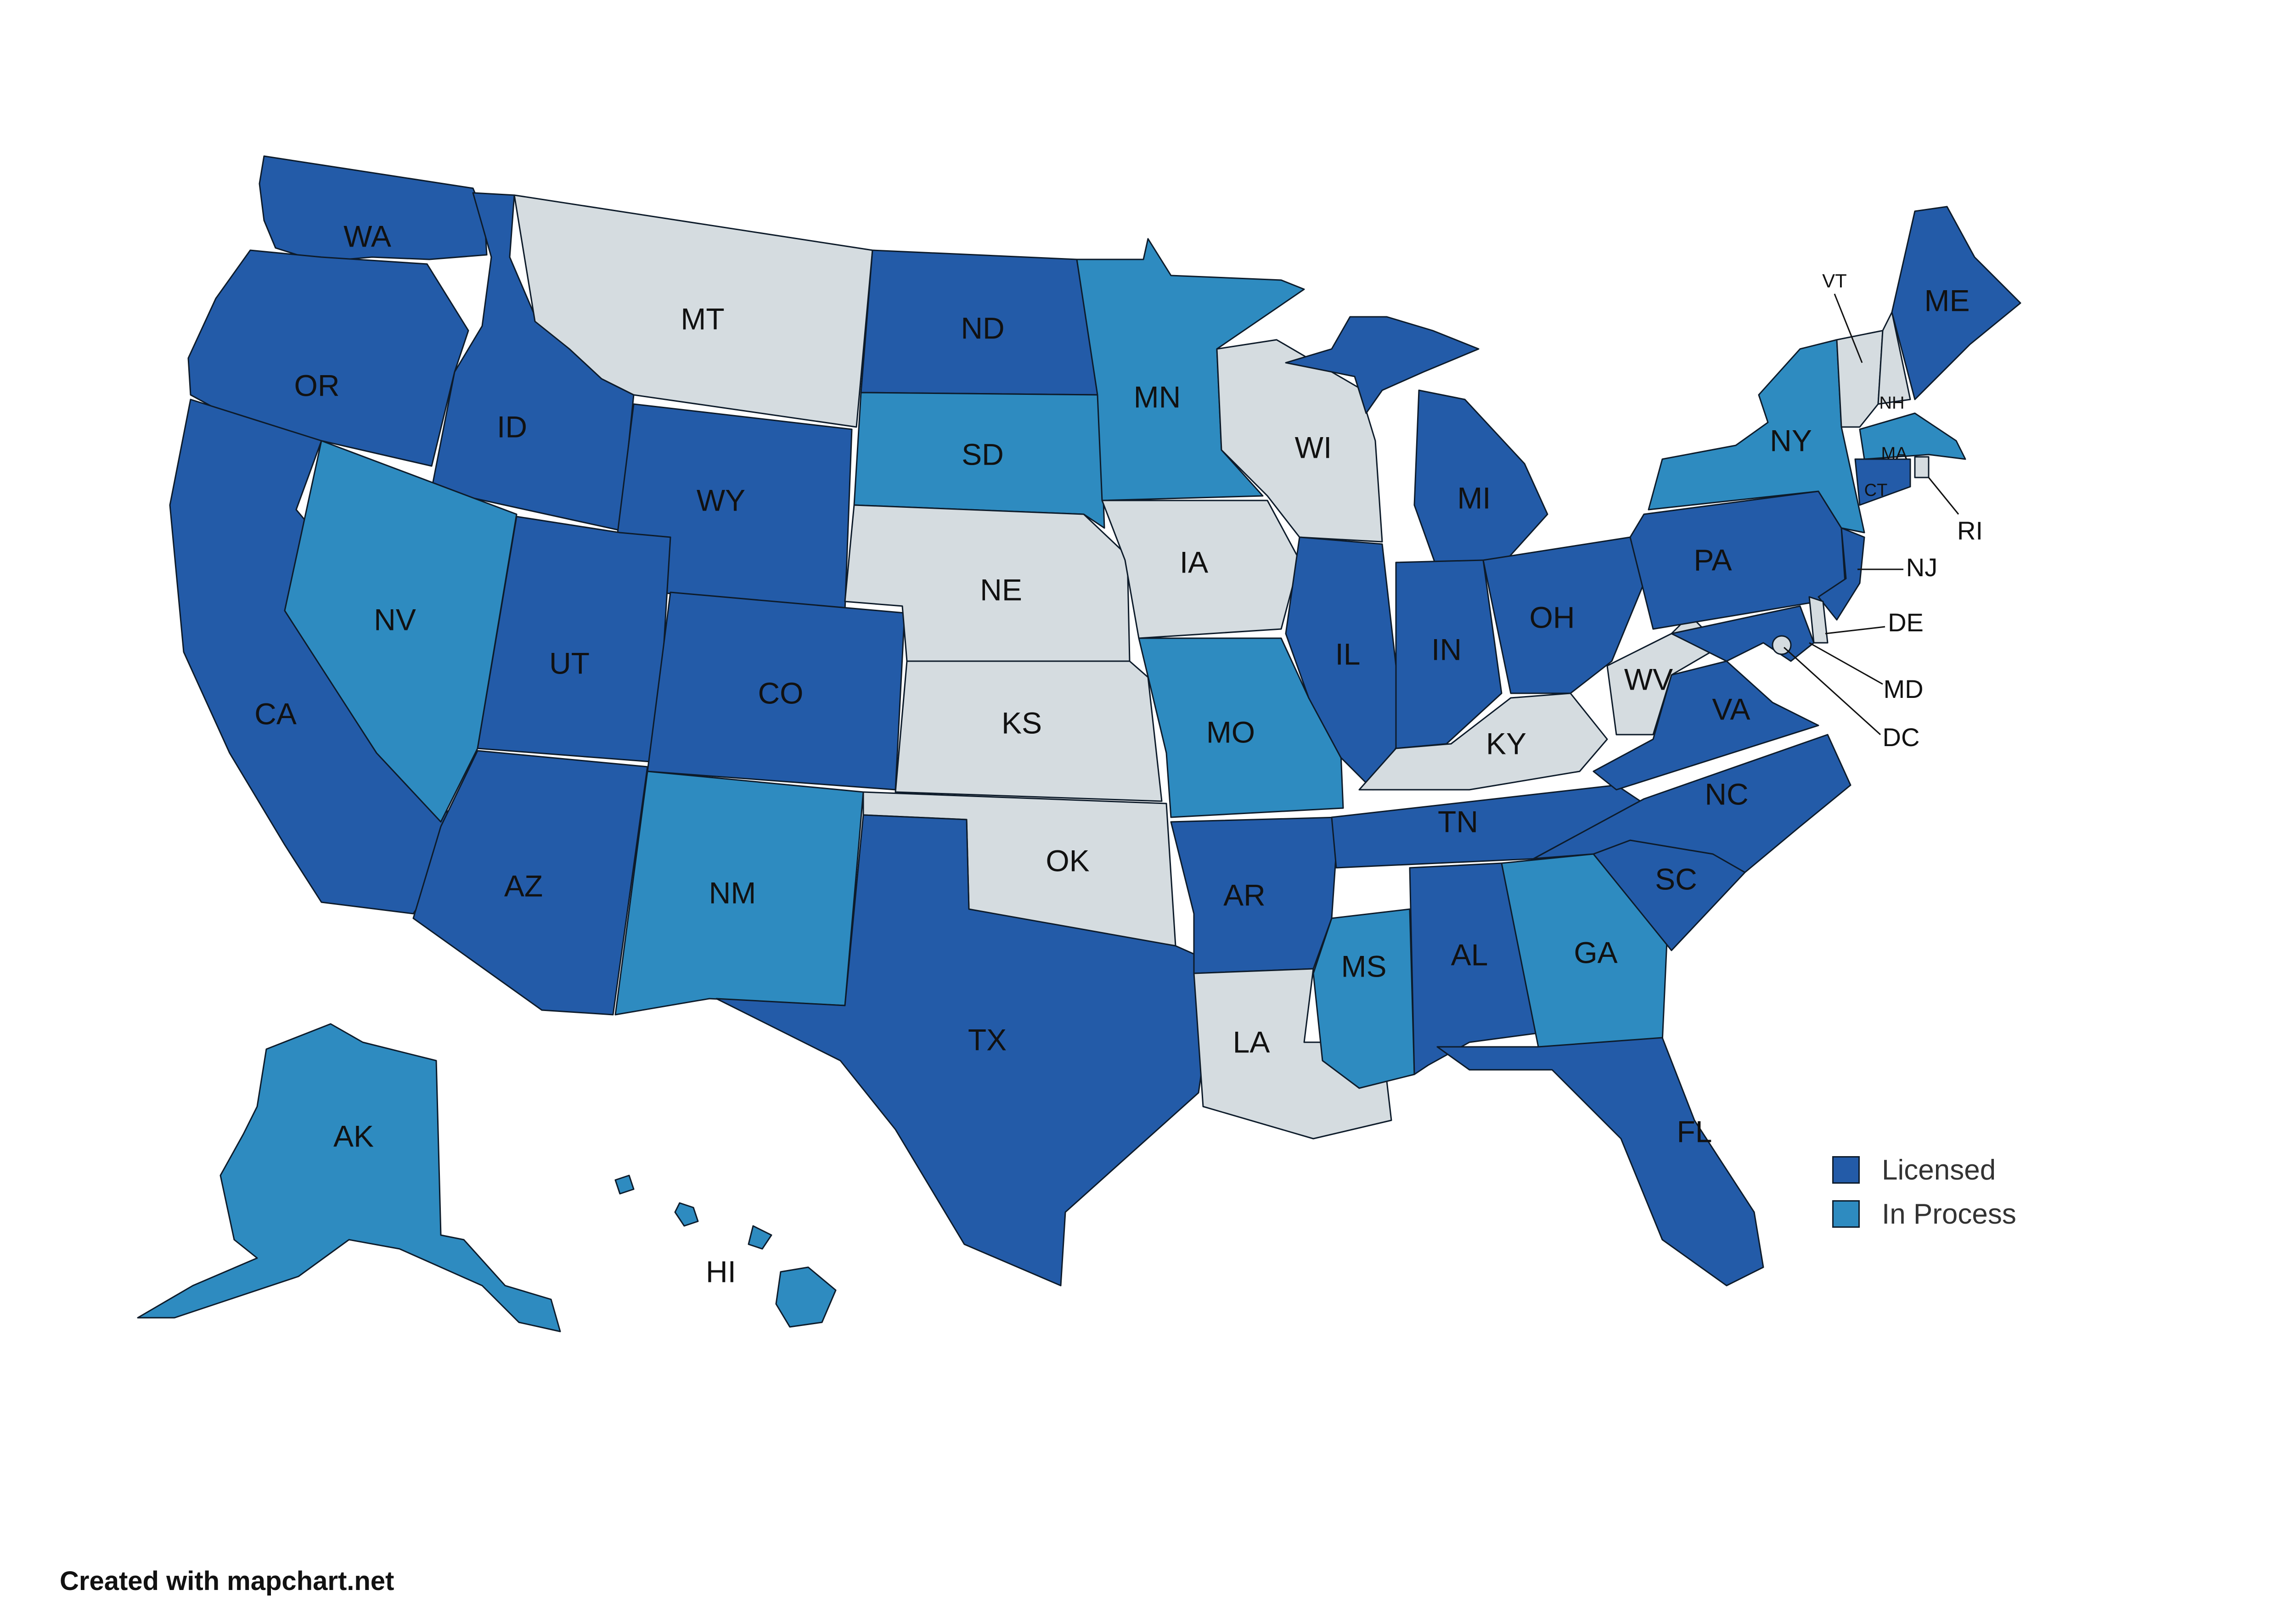 The height and width of the screenshot is (1607, 2296). Describe the element at coordinates (1819, 620) in the screenshot. I see `state-de` at that location.